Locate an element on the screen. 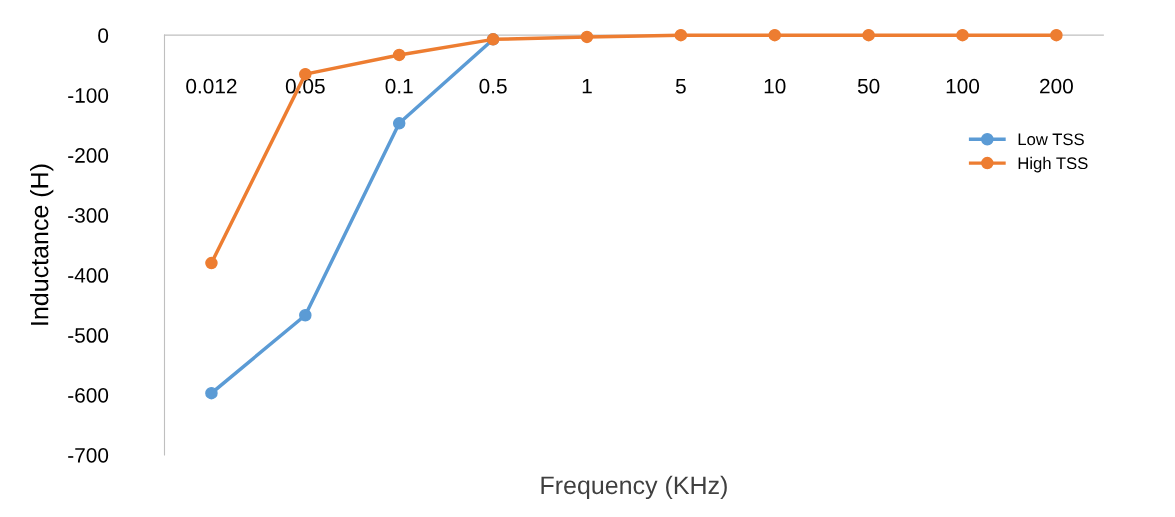 The height and width of the screenshot is (517, 1175). x-tick-label: 50 is located at coordinates (868, 86).